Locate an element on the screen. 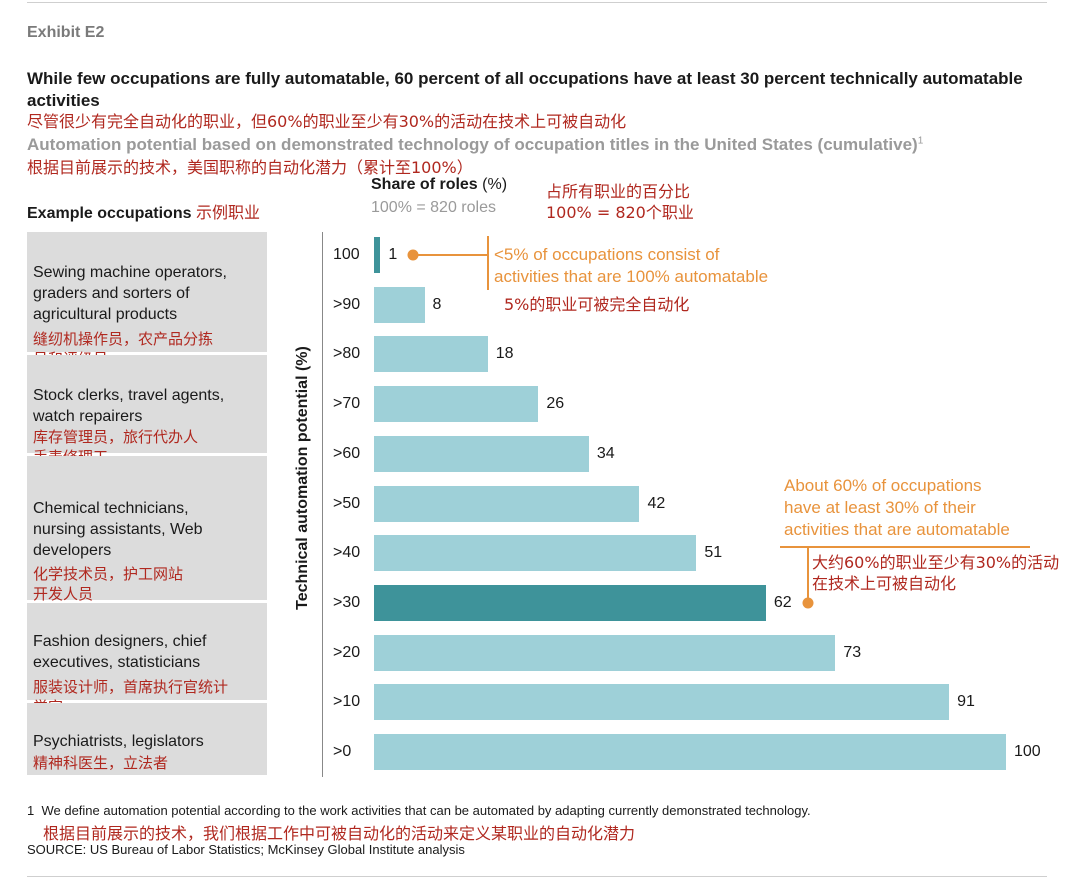 The image size is (1080, 879). annotation-2-marker is located at coordinates (808, 603).